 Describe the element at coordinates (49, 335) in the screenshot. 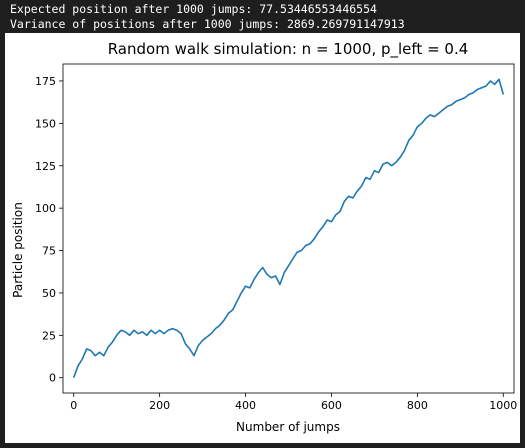

I see `y-tick-label: 25` at that location.